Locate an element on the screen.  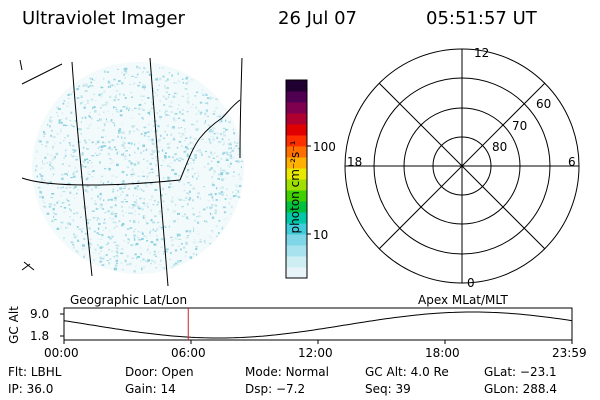
app-title: Ultraviolet Imager is located at coordinates (103, 18).